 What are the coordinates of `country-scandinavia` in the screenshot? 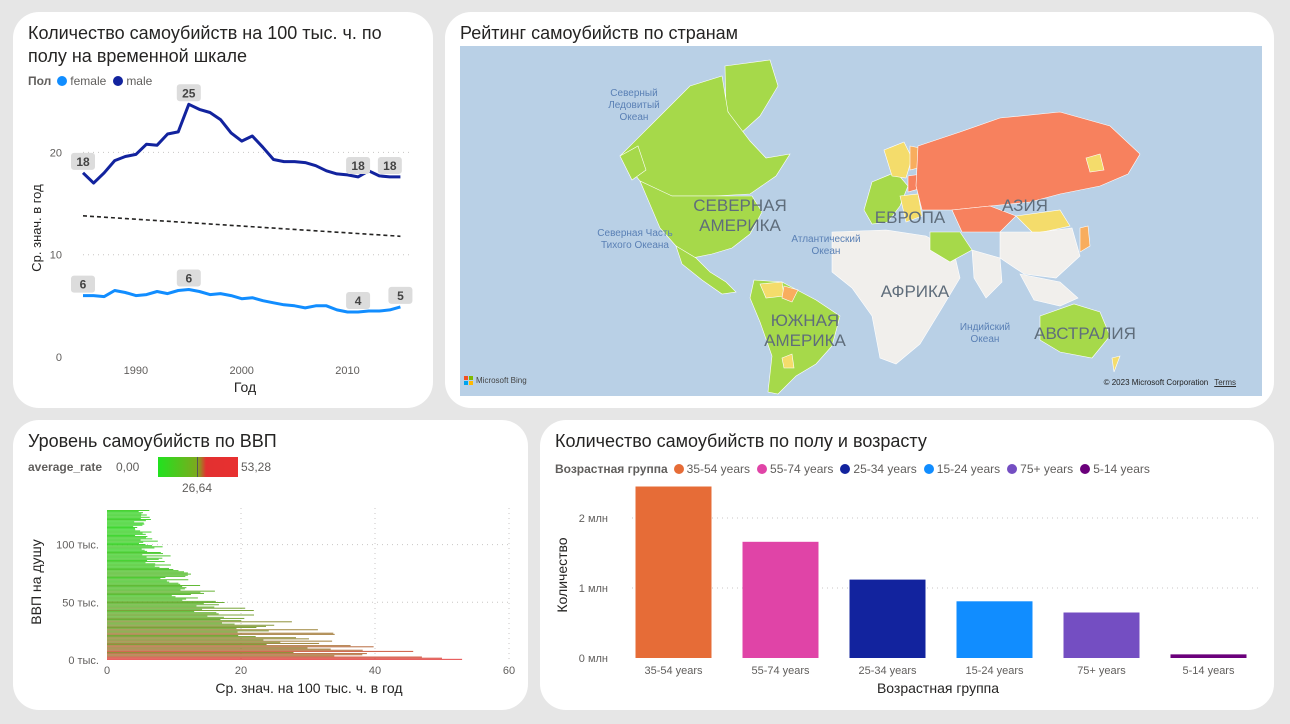 It's located at (898, 160).